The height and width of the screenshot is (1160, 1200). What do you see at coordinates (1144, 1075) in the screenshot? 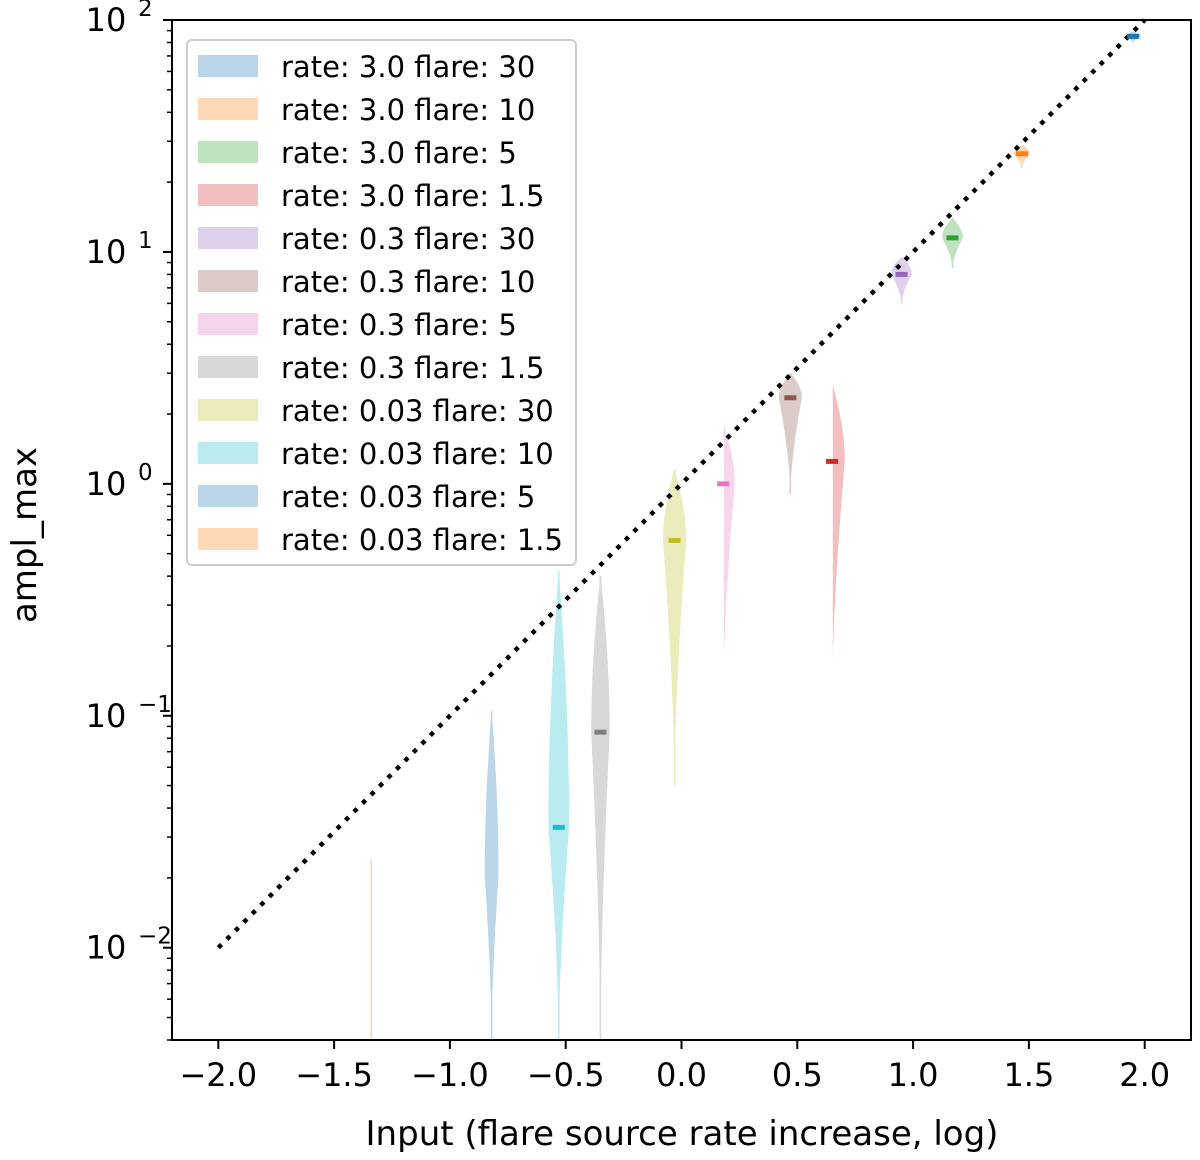
I see `x-tick-label: 2.0` at bounding box center [1144, 1075].